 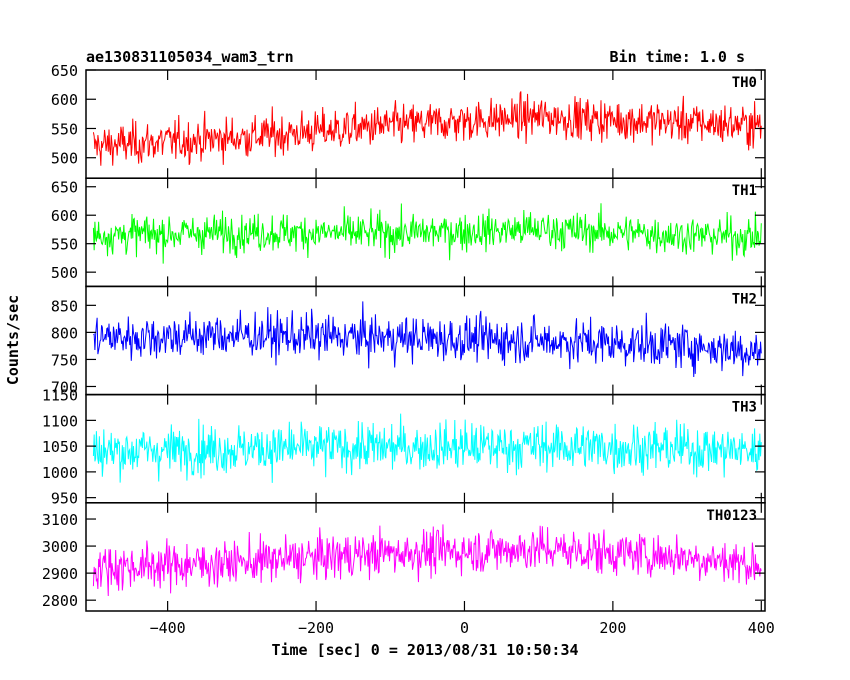 What do you see at coordinates (761, 628) in the screenshot?
I see `x-tick-label: 400` at bounding box center [761, 628].